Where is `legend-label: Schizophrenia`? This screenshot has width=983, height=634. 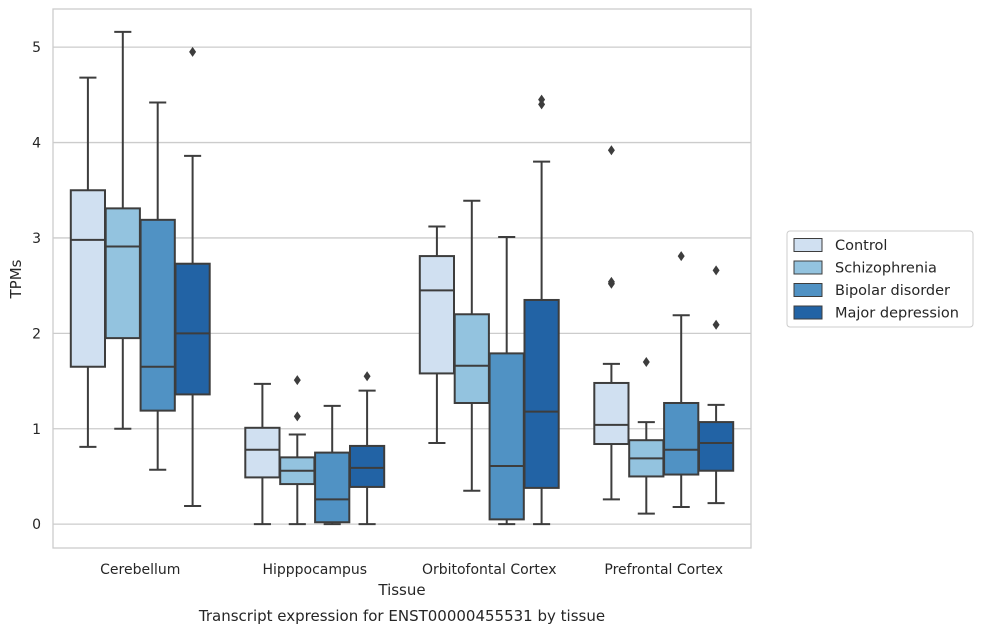 legend-label: Schizophrenia is located at coordinates (886, 269).